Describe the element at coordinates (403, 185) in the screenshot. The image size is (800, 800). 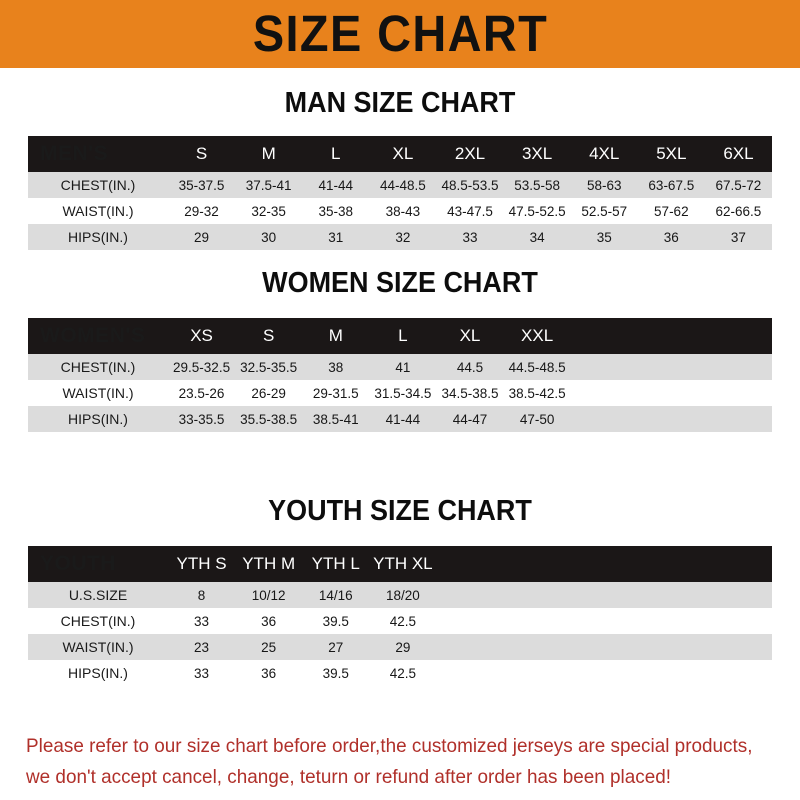
I see `men-measurement-cell: 44-48.5` at that location.